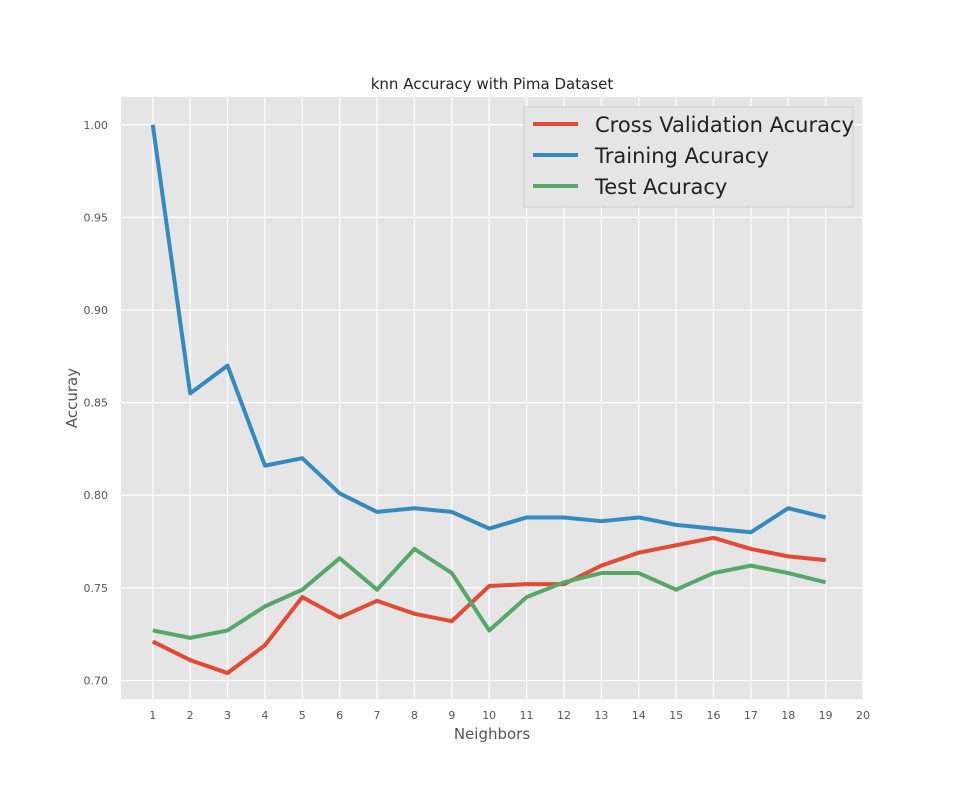 The image size is (960, 800). What do you see at coordinates (451, 715) in the screenshot?
I see `x-tick-label: 9` at bounding box center [451, 715].